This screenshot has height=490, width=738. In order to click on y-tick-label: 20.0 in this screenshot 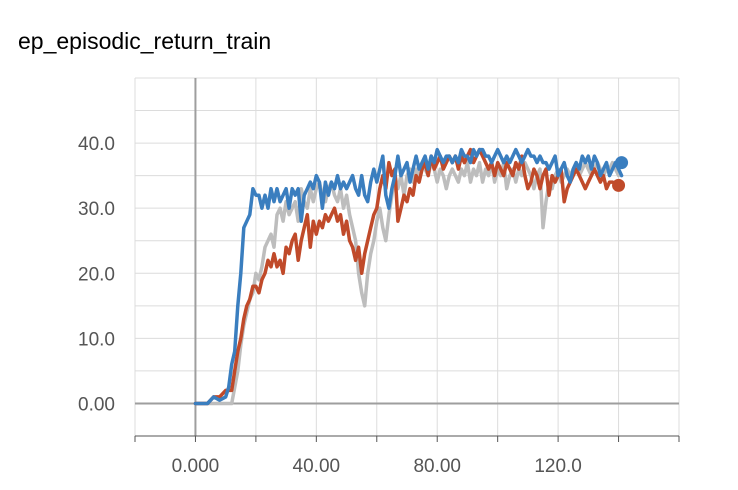, I will do `click(96, 274)`.